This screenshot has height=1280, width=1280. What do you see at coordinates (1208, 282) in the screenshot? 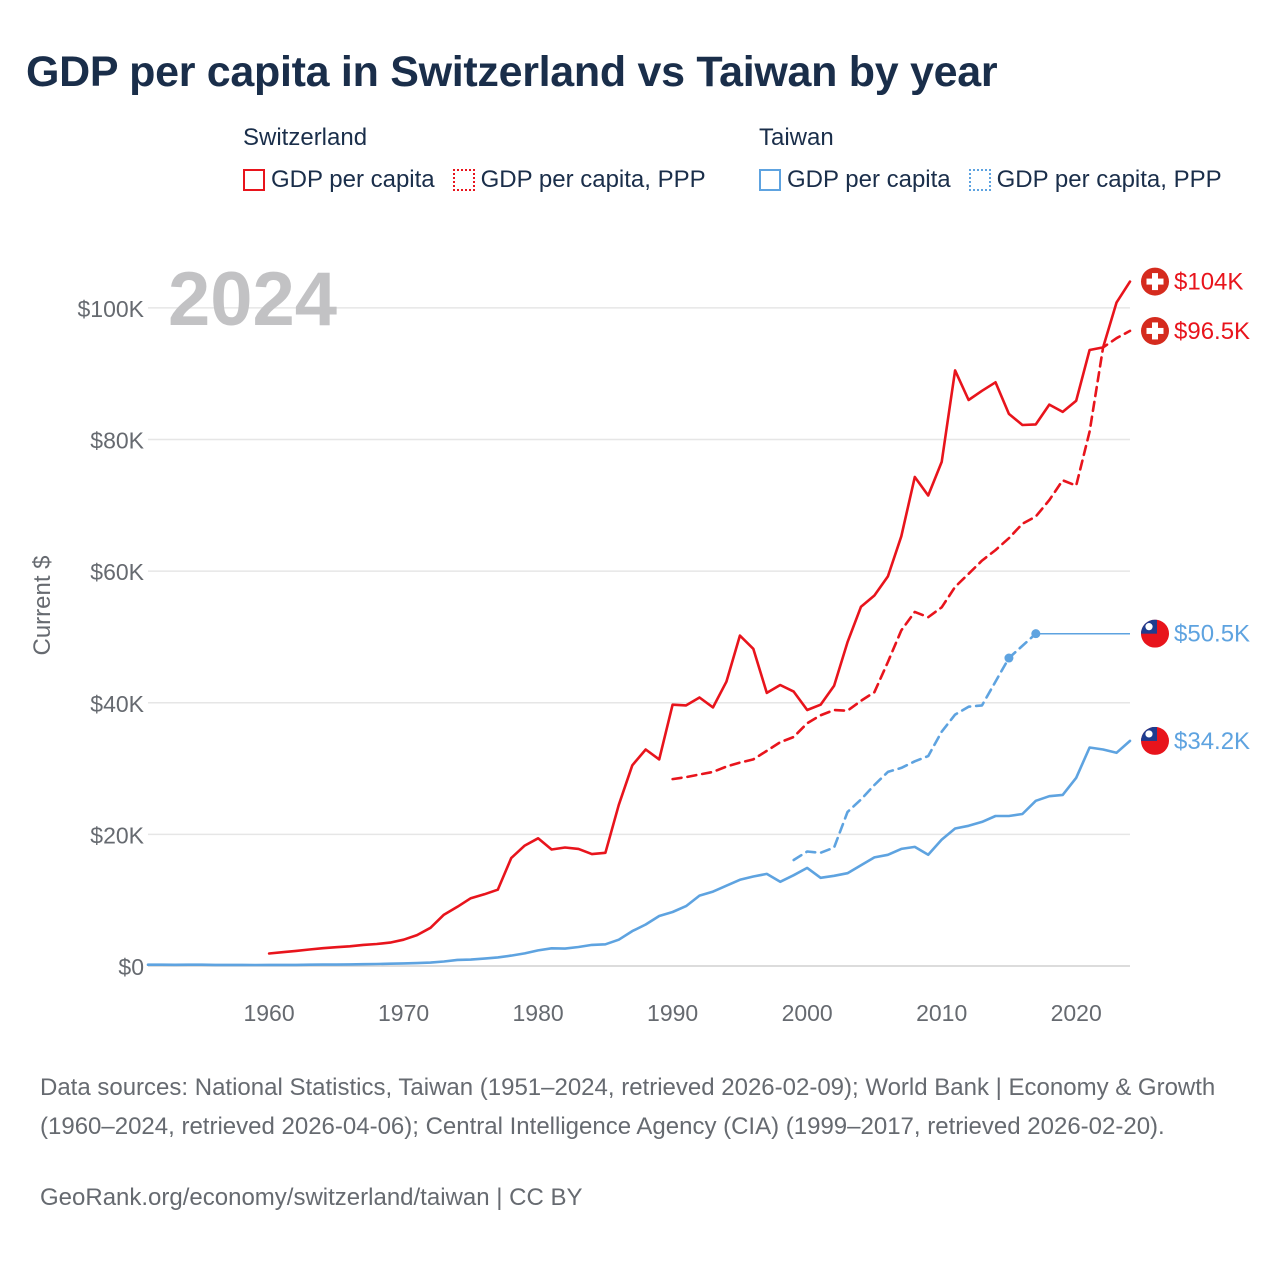
I see `end-value-label: $104K` at bounding box center [1208, 282].